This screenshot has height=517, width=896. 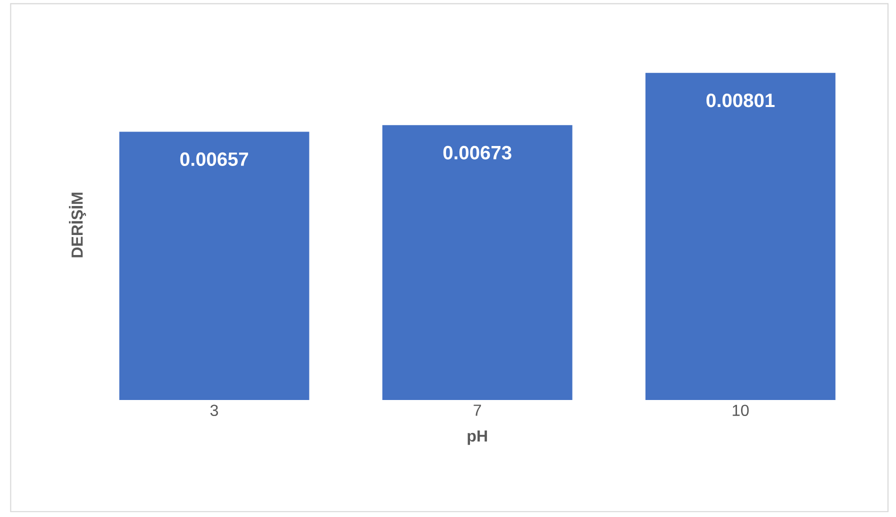 I want to click on y-axis-title: DERİŞİM, so click(x=77, y=225).